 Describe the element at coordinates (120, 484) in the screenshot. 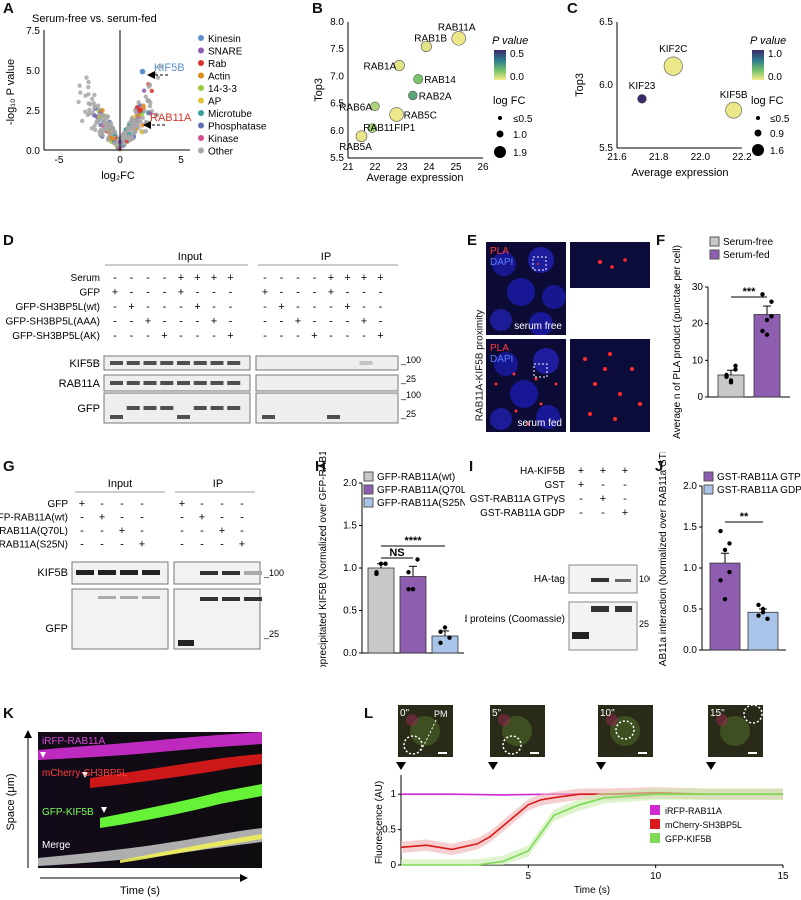

I see `g-input-header: Input` at that location.